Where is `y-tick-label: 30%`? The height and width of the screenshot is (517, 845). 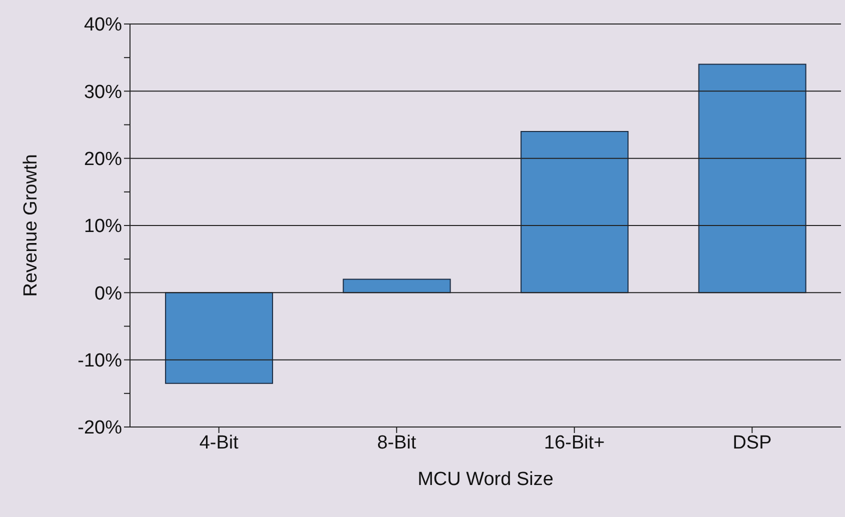
y-tick-label: 30% is located at coordinates (103, 92).